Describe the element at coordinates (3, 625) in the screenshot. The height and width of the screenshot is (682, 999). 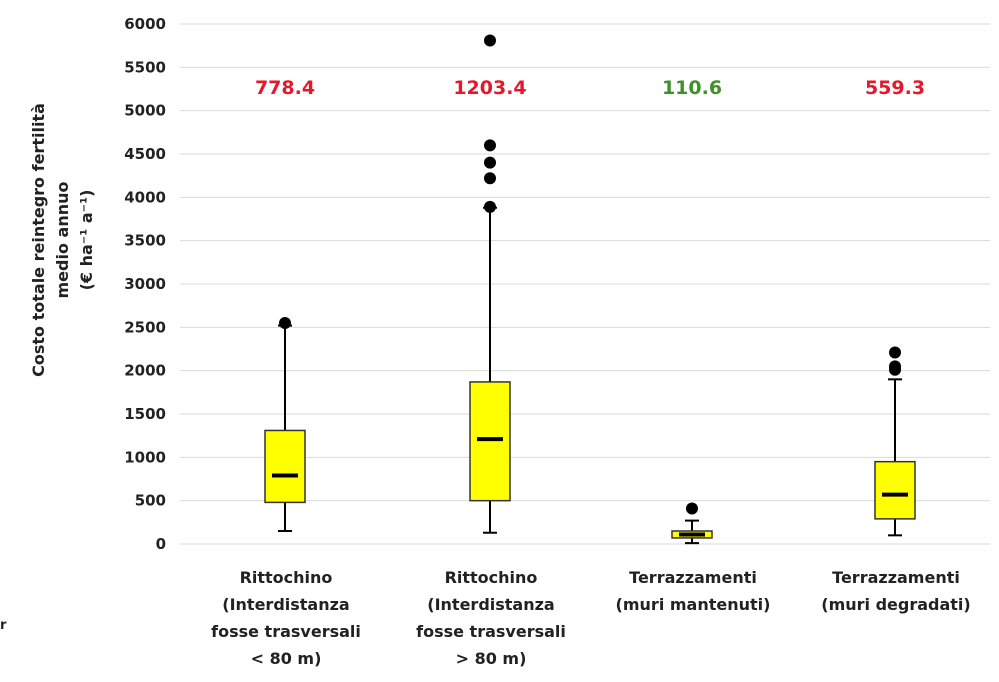
I see `stray-mark: r` at that location.